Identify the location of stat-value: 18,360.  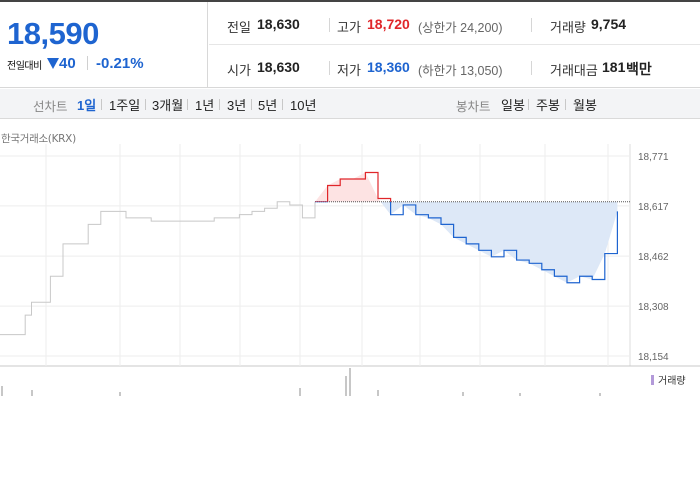
(388, 67).